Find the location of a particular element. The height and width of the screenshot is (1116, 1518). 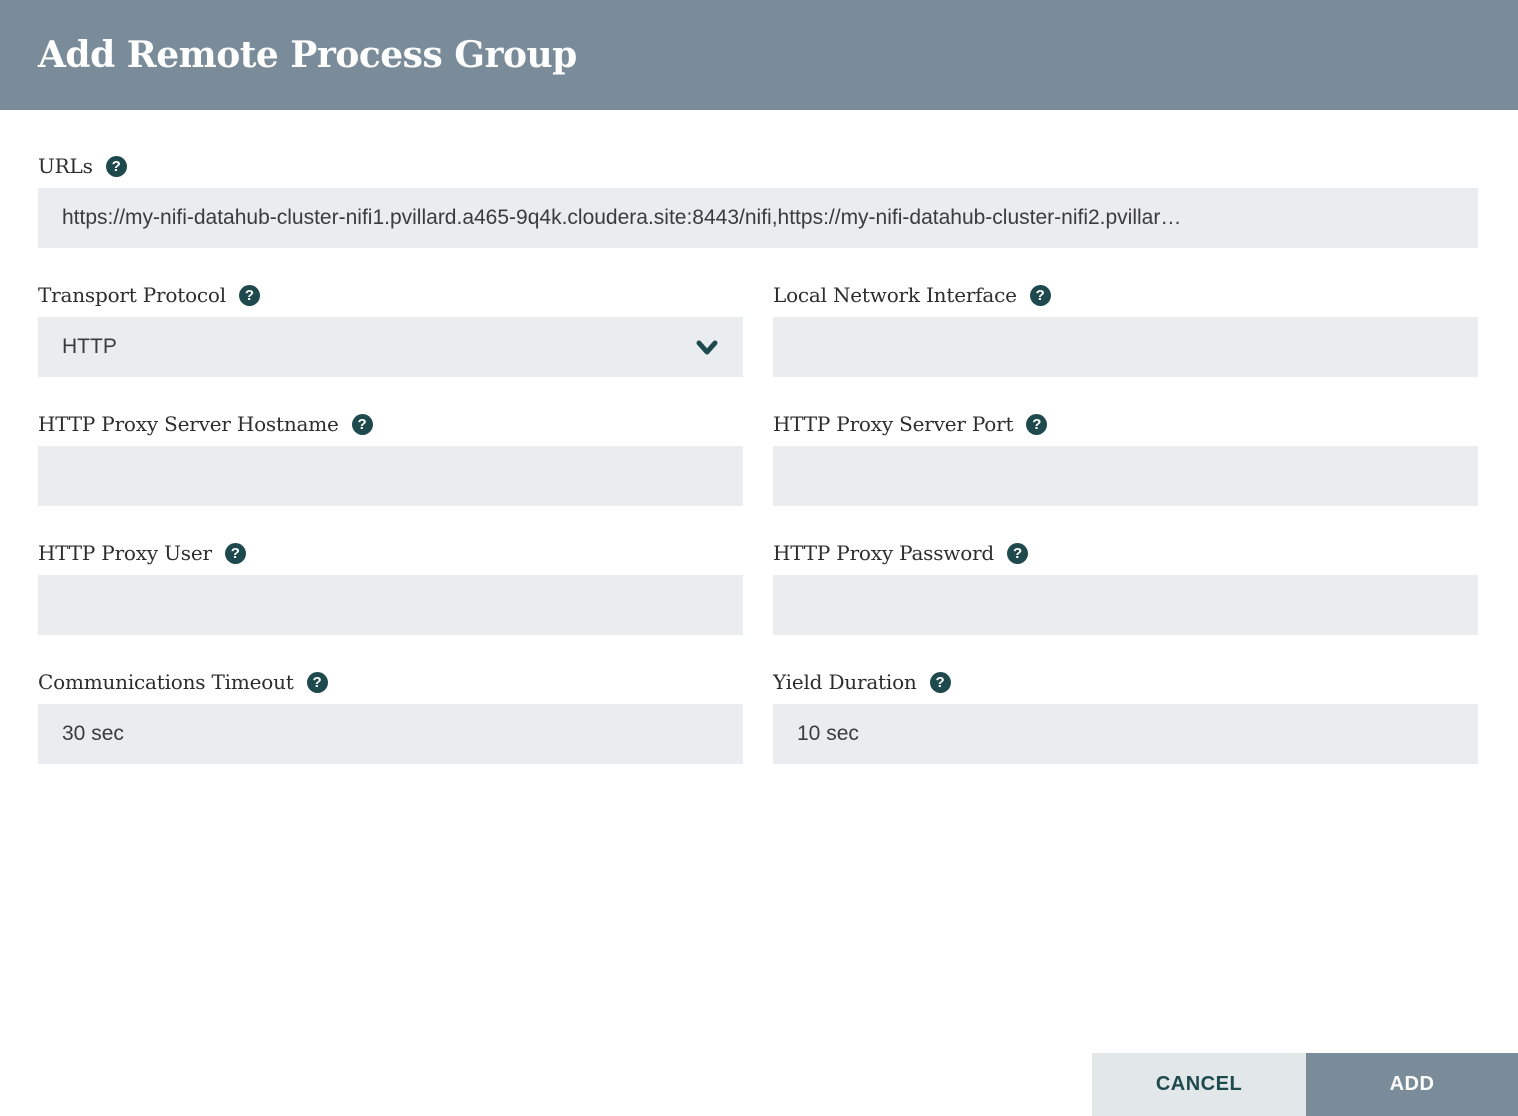

communications-timeout-field-group: Communications Timeout ? is located at coordinates (390, 716).